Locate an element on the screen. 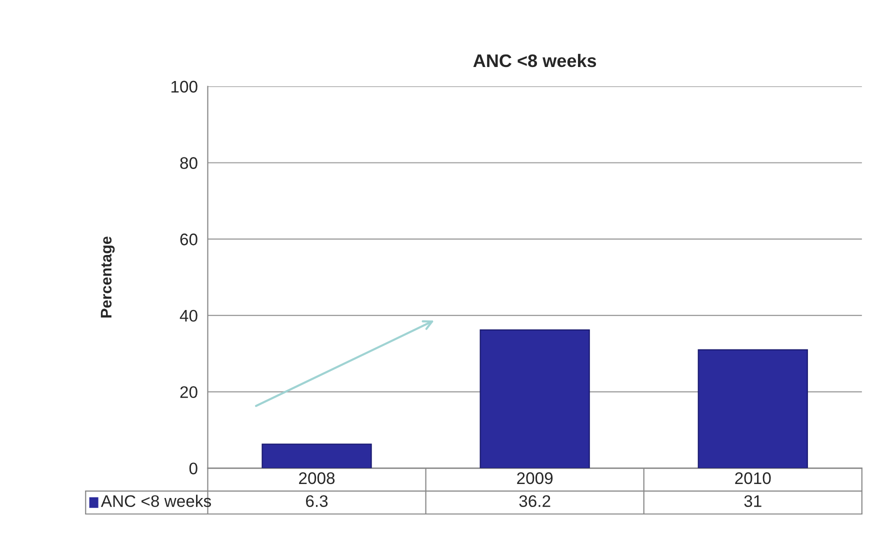 The height and width of the screenshot is (540, 884). y-tick-label: 40 is located at coordinates (189, 316).